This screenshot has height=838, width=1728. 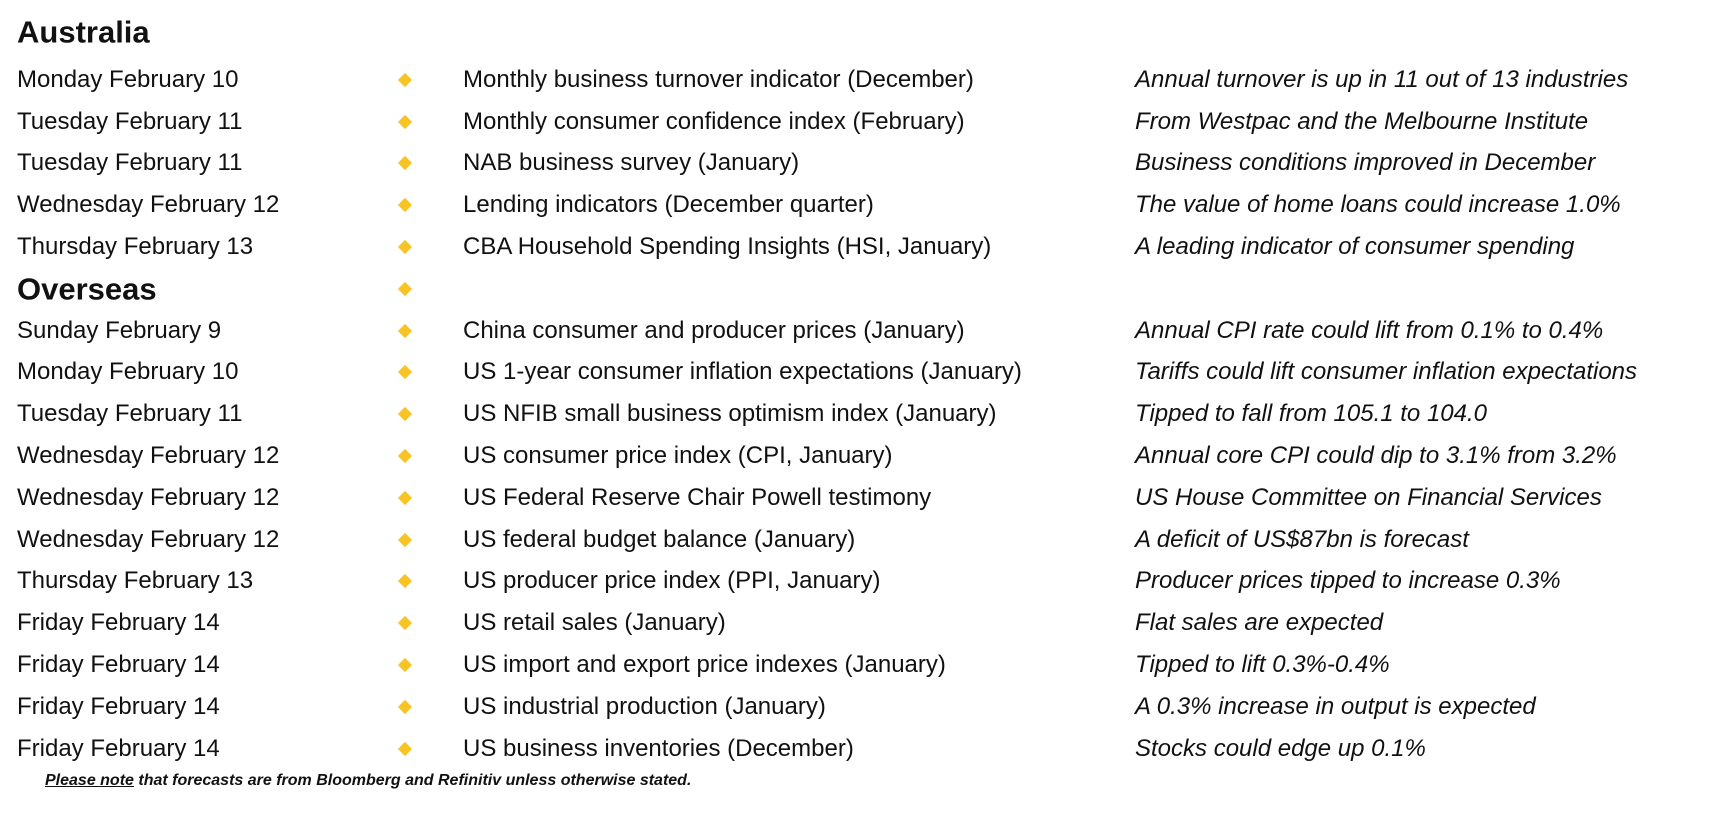 I want to click on event: US industrial production (January), so click(x=644, y=706).